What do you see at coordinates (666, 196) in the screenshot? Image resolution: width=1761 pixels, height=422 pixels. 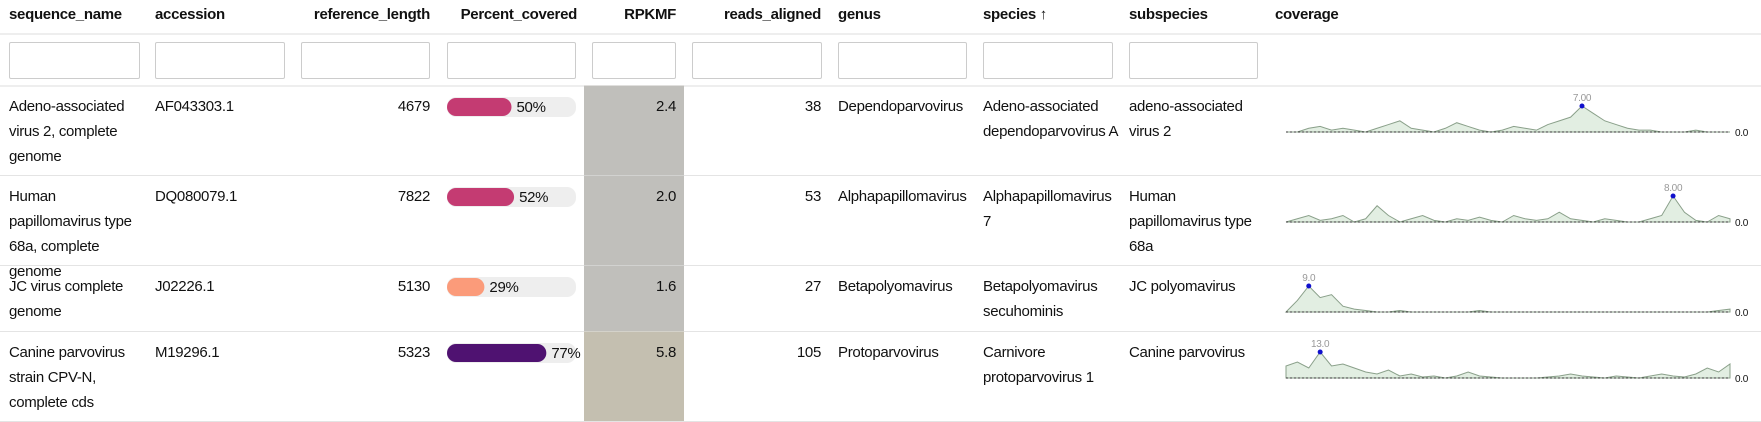 I see `rpkmf-value: 2.0` at bounding box center [666, 196].